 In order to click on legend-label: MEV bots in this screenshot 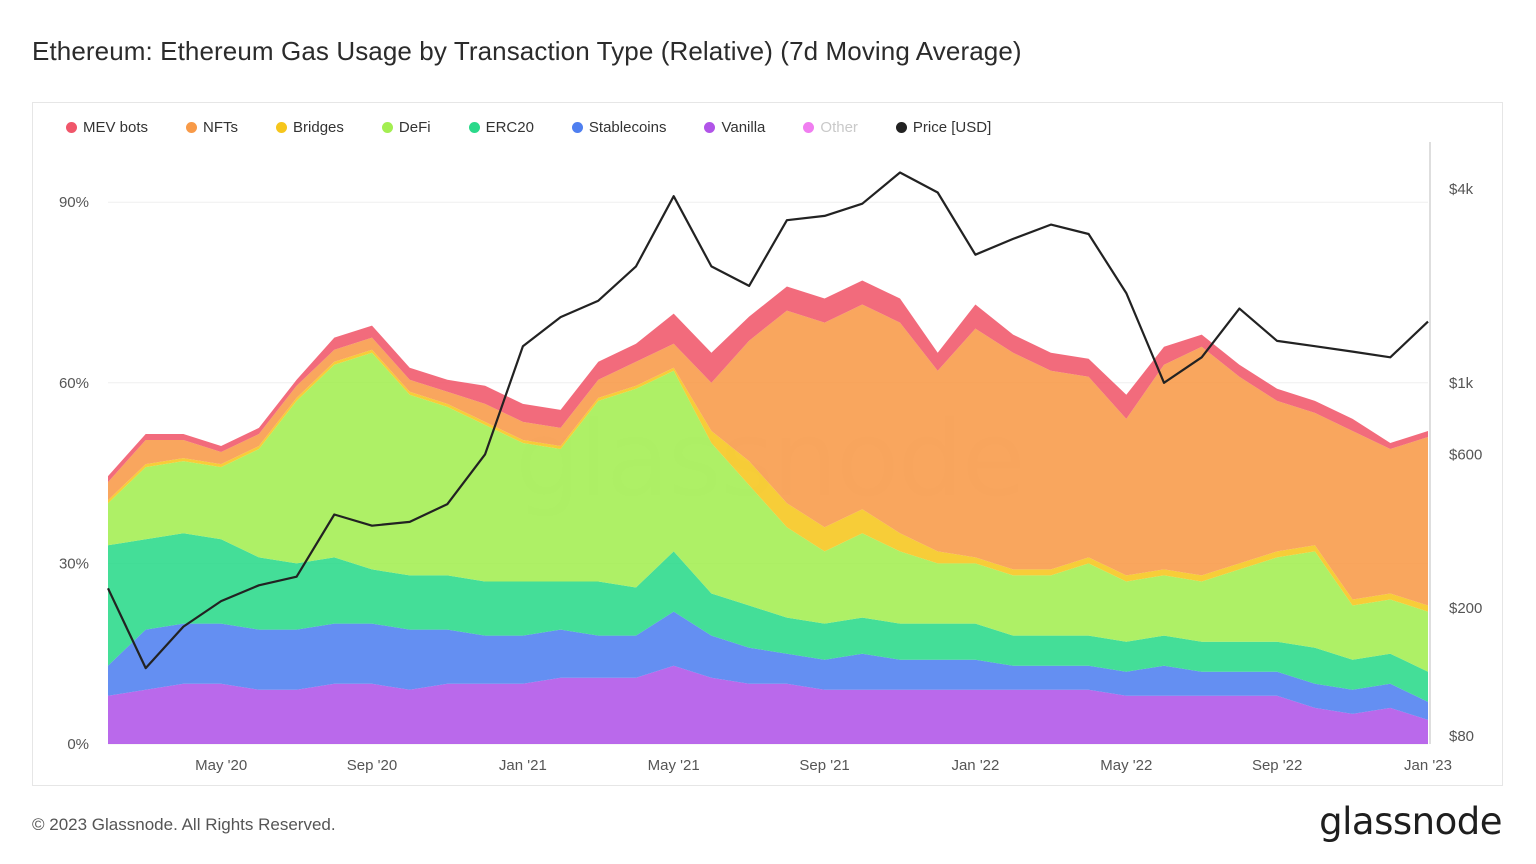, I will do `click(116, 127)`.